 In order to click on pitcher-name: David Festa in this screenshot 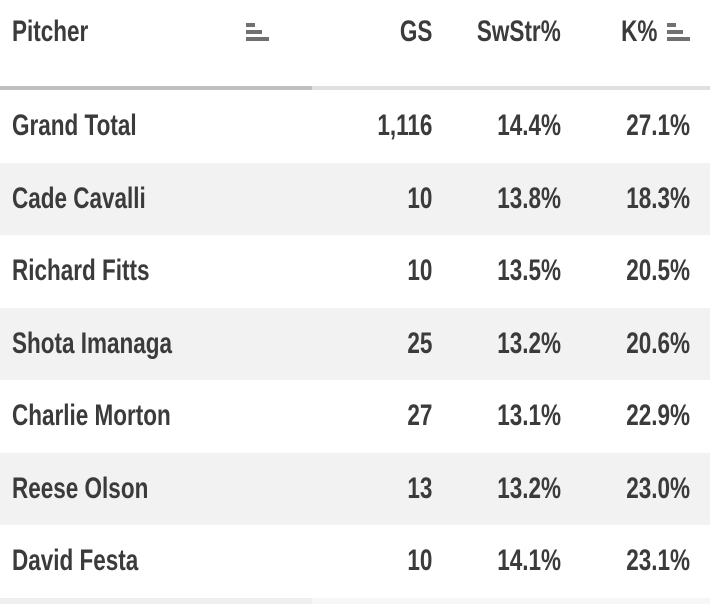, I will do `click(75, 561)`.